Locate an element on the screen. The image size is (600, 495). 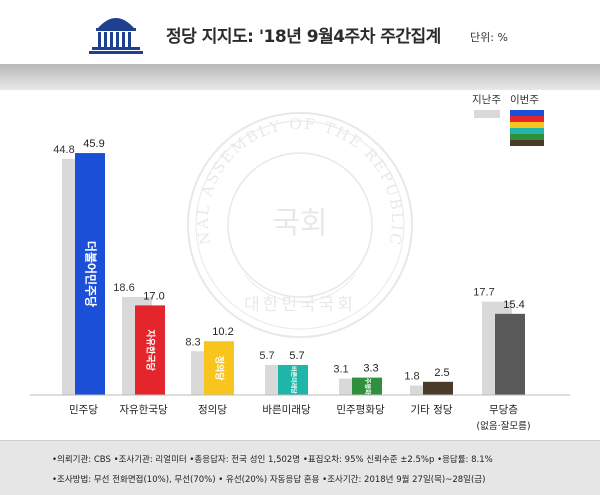
svg-text: 대한민국국회 is located at coordinates (300, 305).